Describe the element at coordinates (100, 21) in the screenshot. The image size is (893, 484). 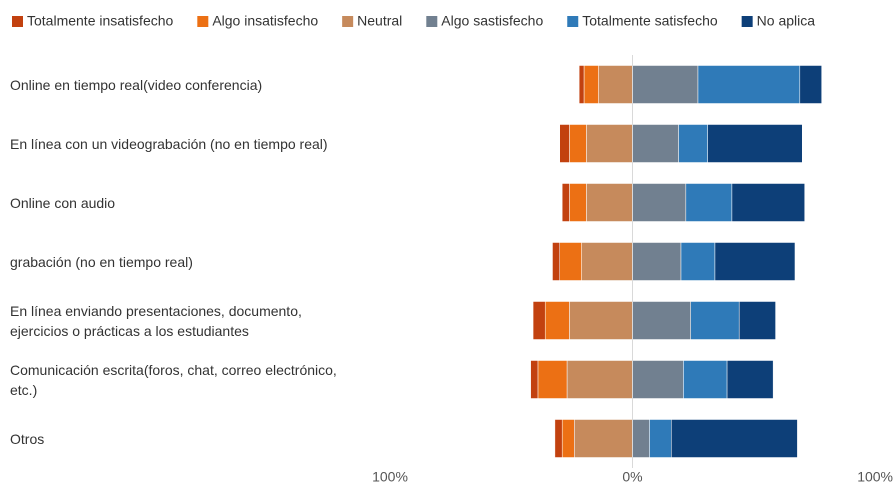
I see `legend-label: Totalmente insatisfecho` at that location.